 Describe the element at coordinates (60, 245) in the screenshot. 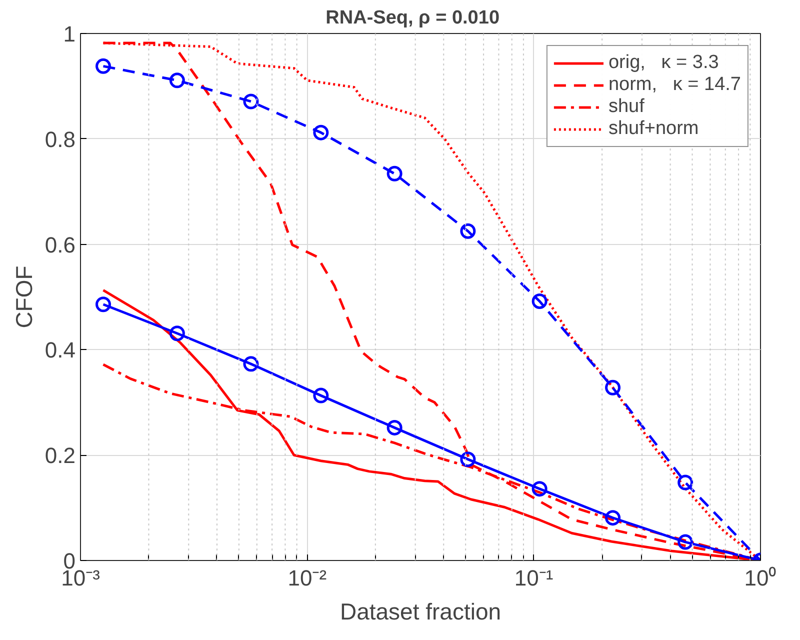

I see `y-tick-label: 0.6` at that location.